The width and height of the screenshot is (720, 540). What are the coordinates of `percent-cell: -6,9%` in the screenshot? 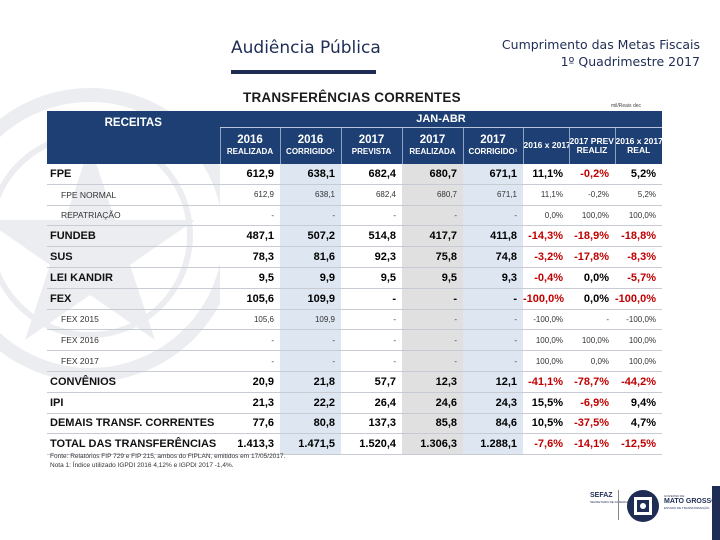 It's located at (592, 403).